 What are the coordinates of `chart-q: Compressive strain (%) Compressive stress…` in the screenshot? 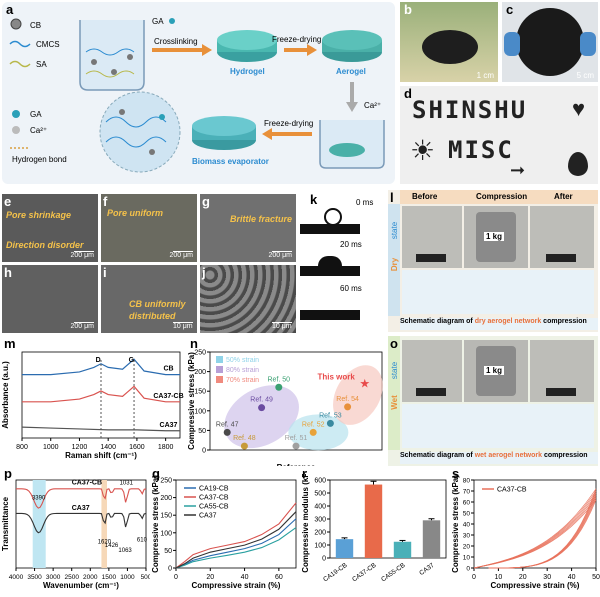 It's located at (224, 532).